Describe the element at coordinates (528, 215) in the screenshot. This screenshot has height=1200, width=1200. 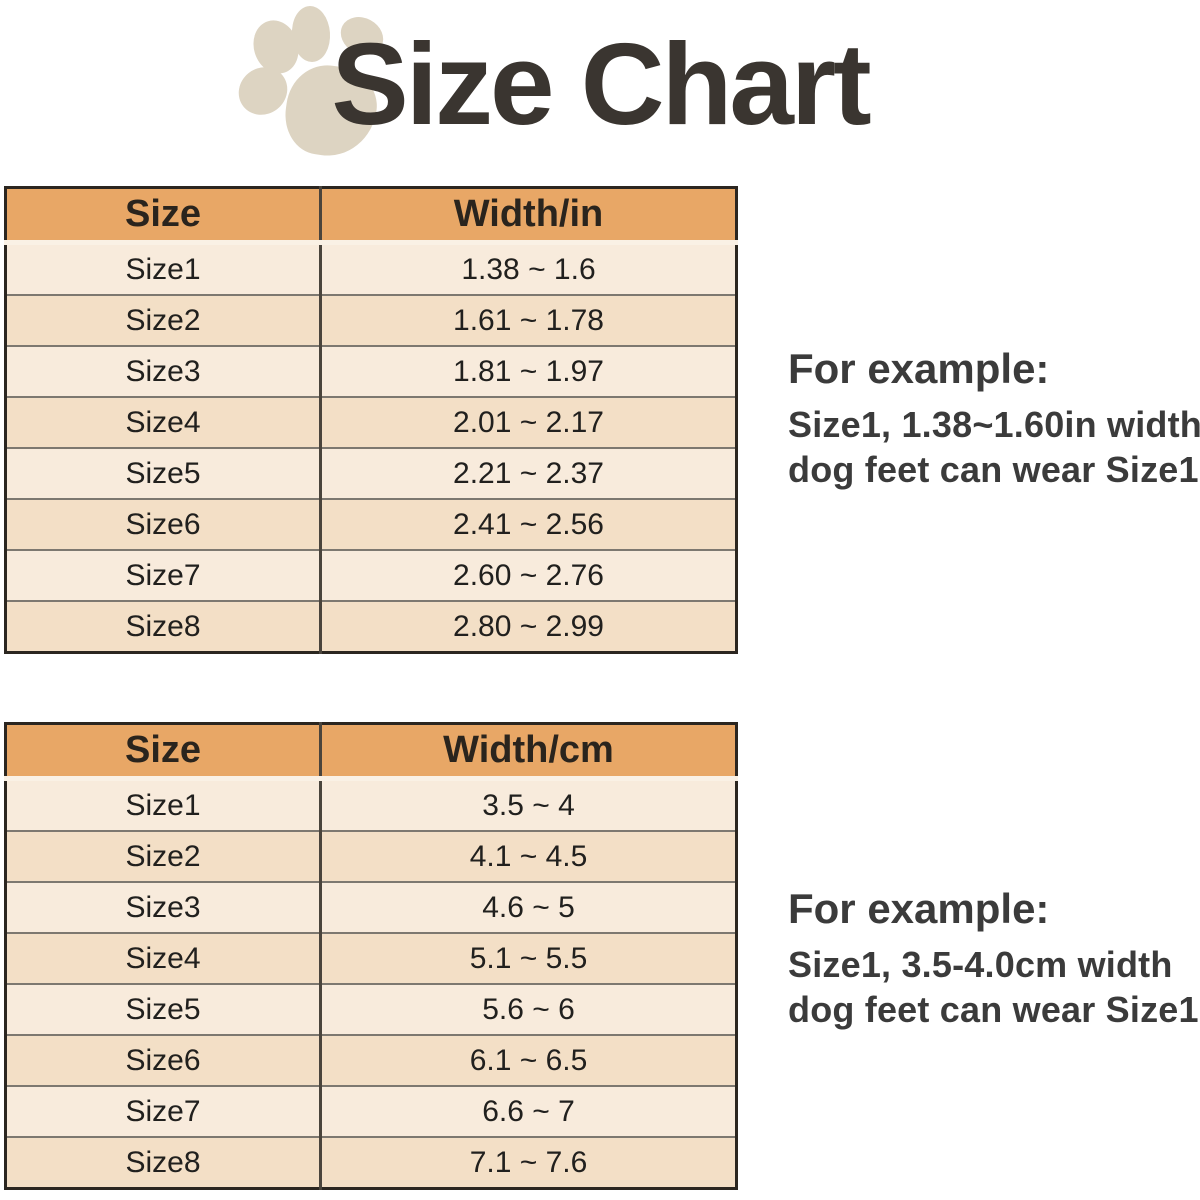
I see `width-in-column-header: Width/in` at that location.